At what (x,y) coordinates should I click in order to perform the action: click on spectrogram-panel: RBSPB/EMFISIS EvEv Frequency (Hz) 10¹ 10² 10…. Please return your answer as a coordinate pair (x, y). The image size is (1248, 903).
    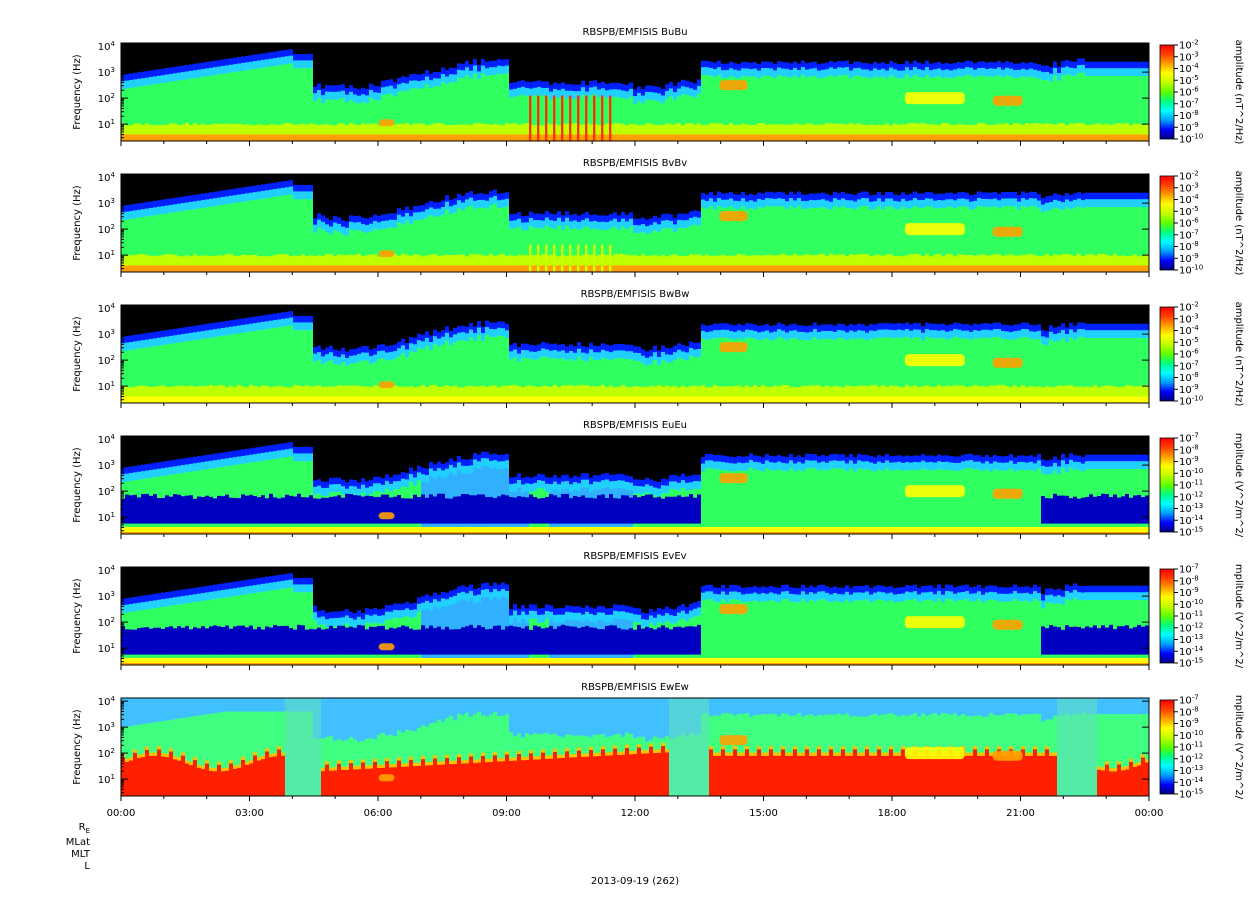
    Looking at the image, I should click on (658, 610).